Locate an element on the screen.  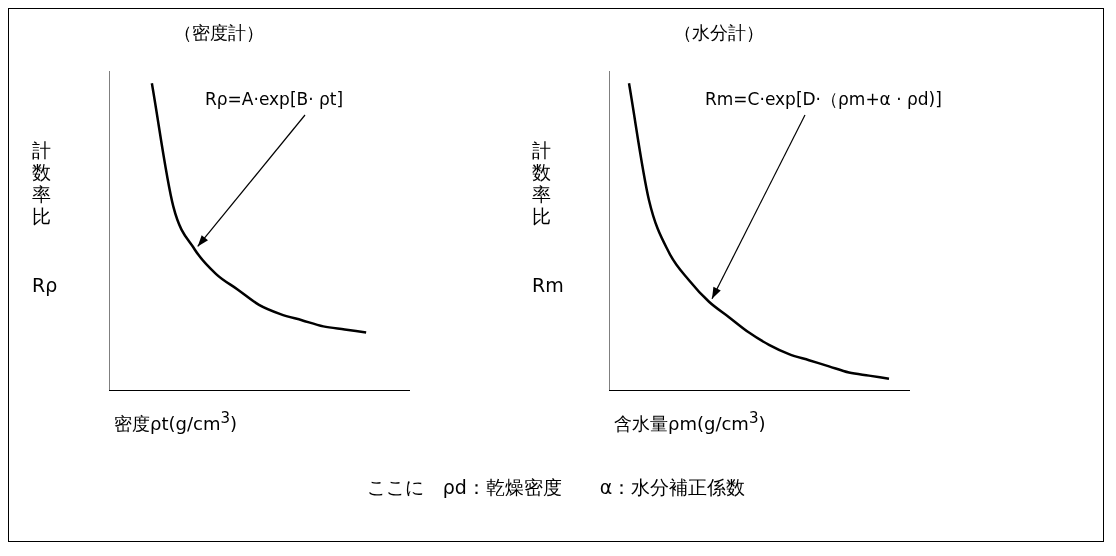
text: Rρ is located at coordinates (45, 285).